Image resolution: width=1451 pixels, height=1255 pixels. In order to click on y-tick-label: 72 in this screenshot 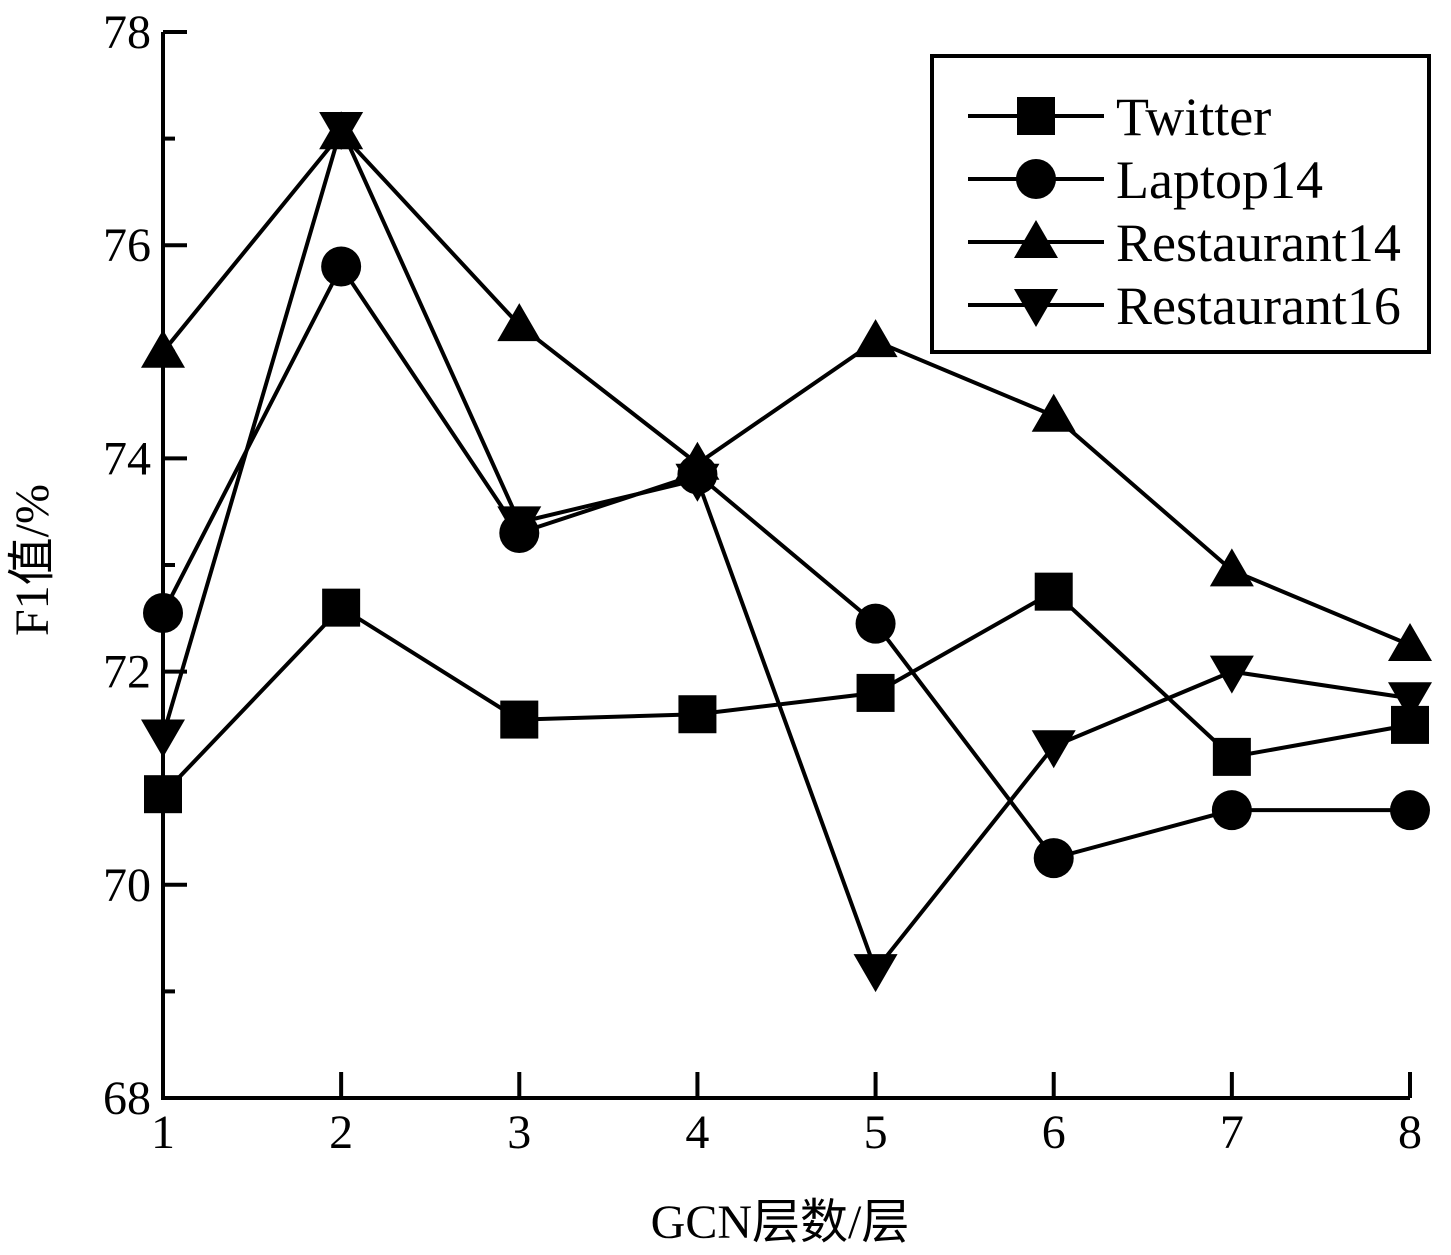, I will do `click(127, 672)`.